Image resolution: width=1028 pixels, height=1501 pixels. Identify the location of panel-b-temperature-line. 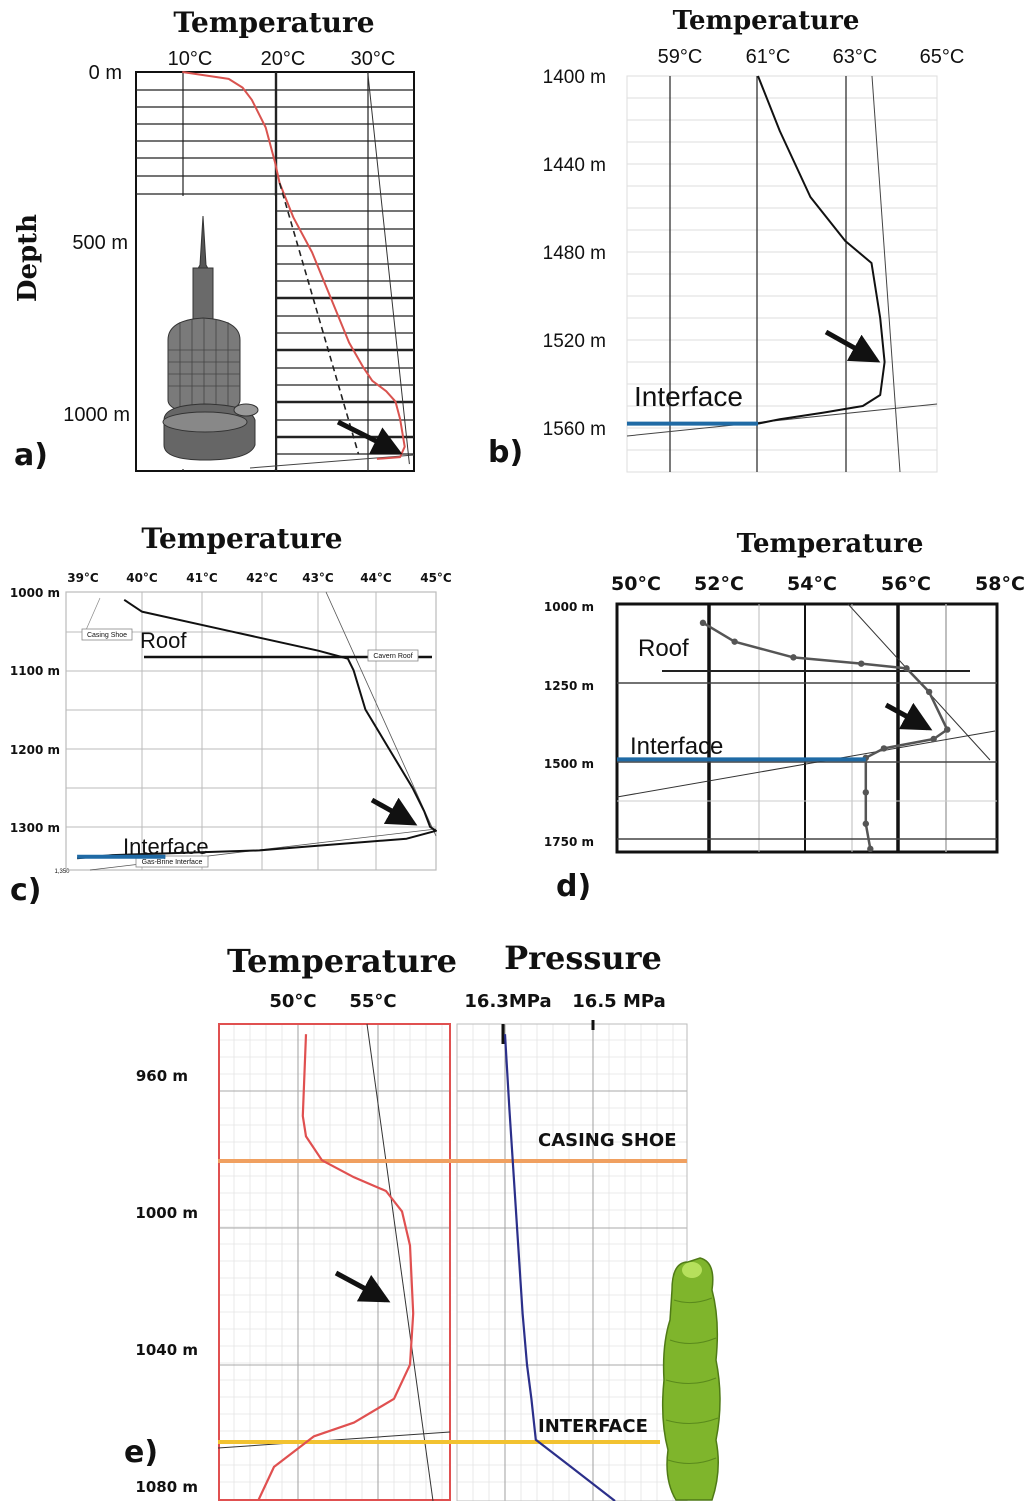
(821, 250).